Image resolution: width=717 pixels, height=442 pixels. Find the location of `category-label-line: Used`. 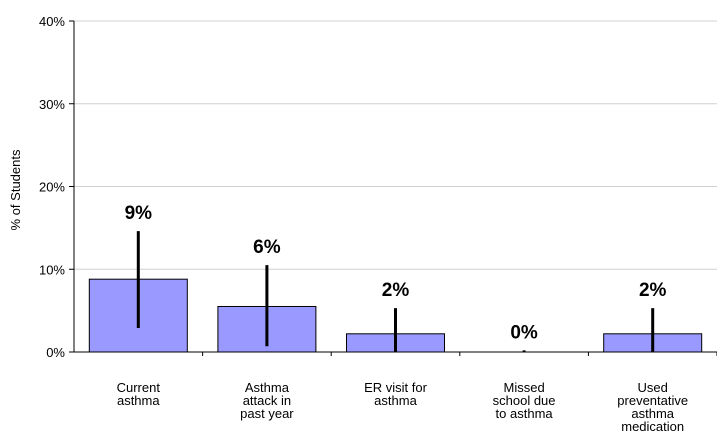

category-label-line: Used is located at coordinates (653, 387).